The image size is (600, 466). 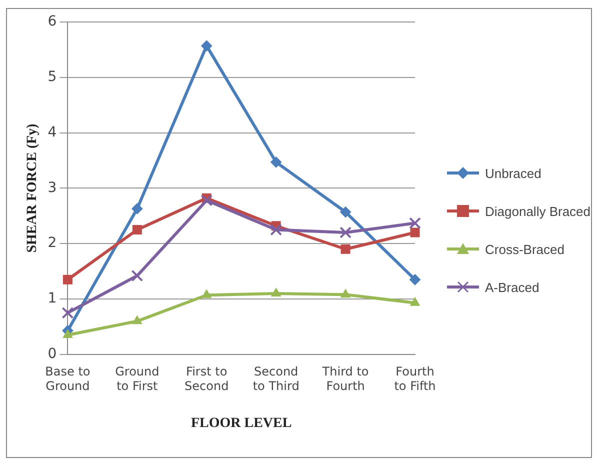 What do you see at coordinates (345, 379) in the screenshot?
I see `x-tick-label: Third to Fourth` at bounding box center [345, 379].